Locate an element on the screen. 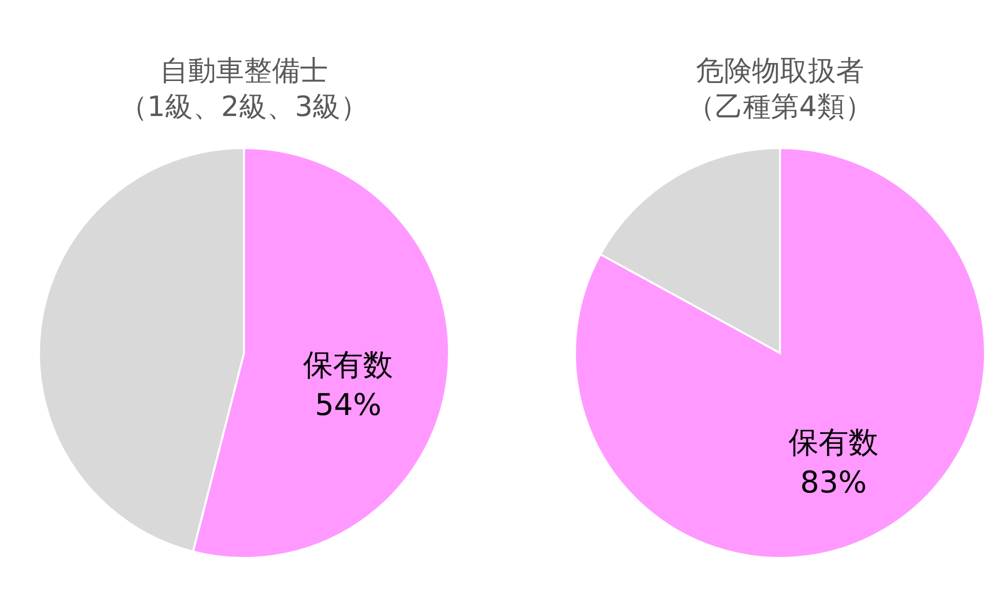 The height and width of the screenshot is (607, 990). chart-title: 危険物取扱者（乙種第4類） is located at coordinates (780, 88).